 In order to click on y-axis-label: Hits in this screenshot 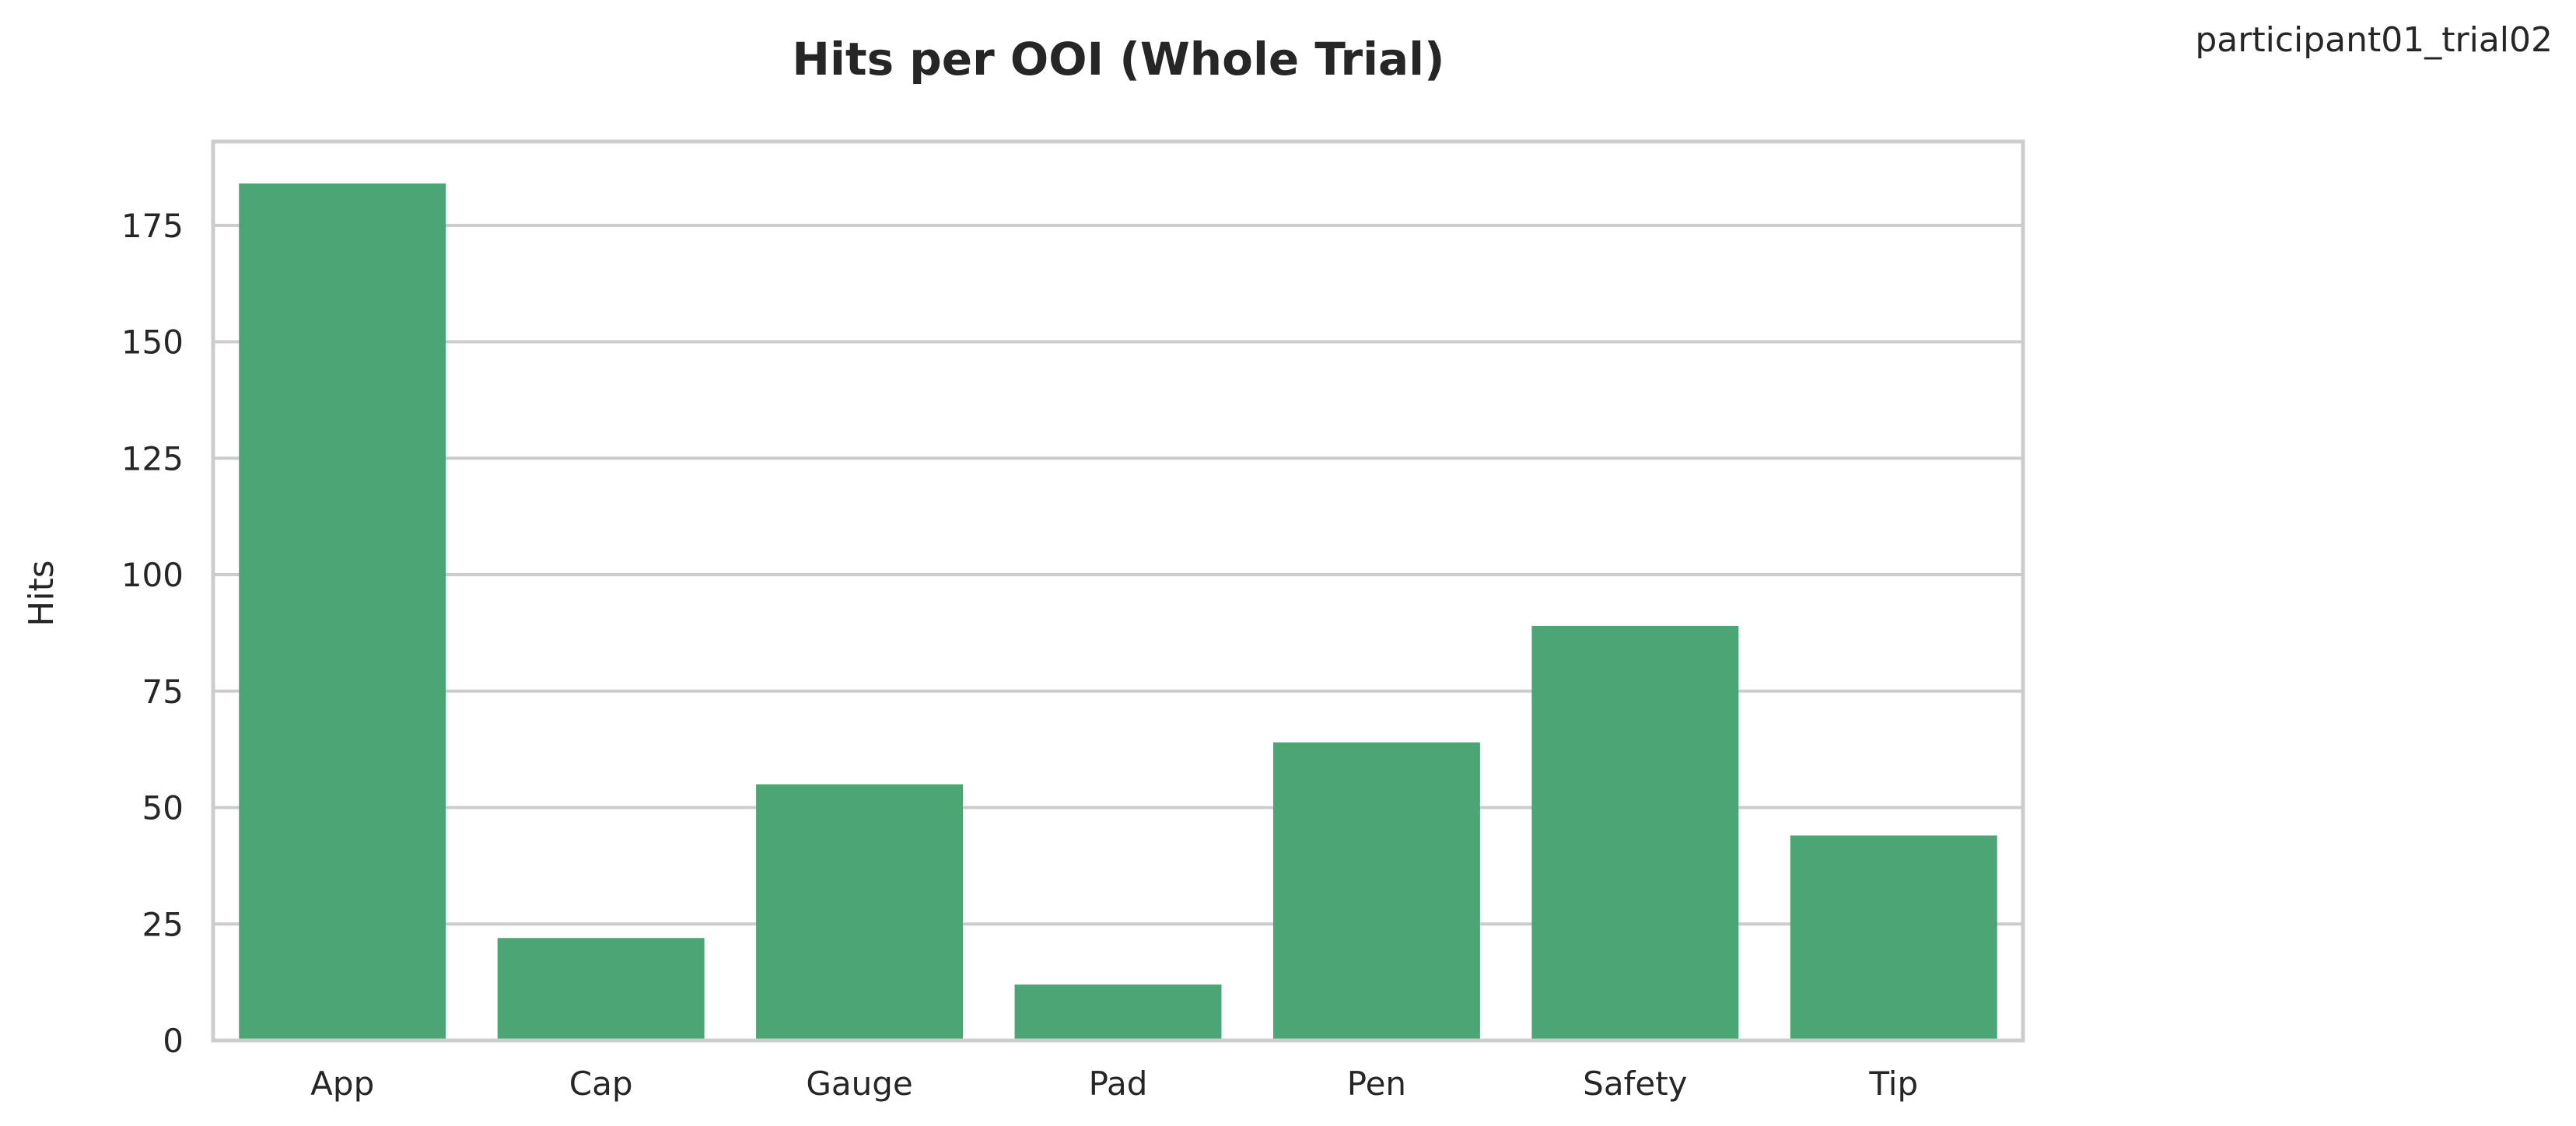, I will do `click(42, 593)`.